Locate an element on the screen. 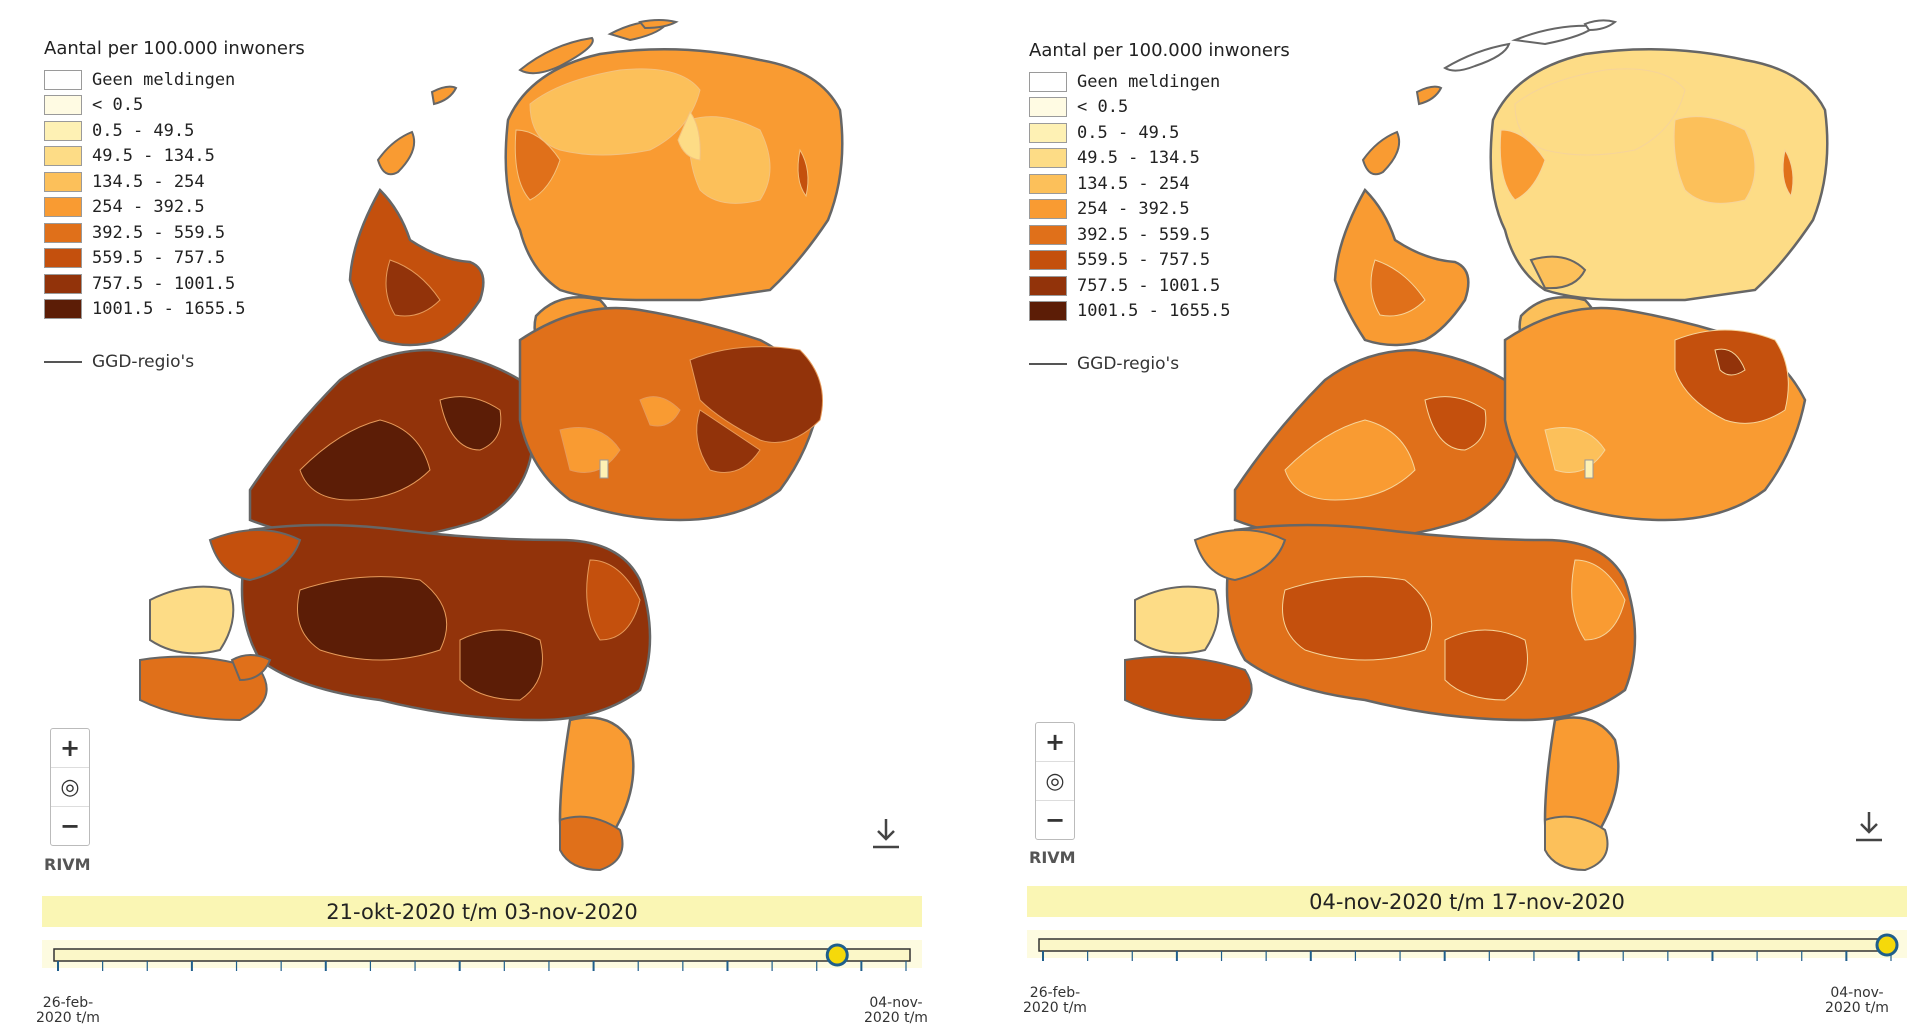 This screenshot has height=1026, width=1920. legend-label: 49.5 - 134.5 is located at coordinates (153, 156).